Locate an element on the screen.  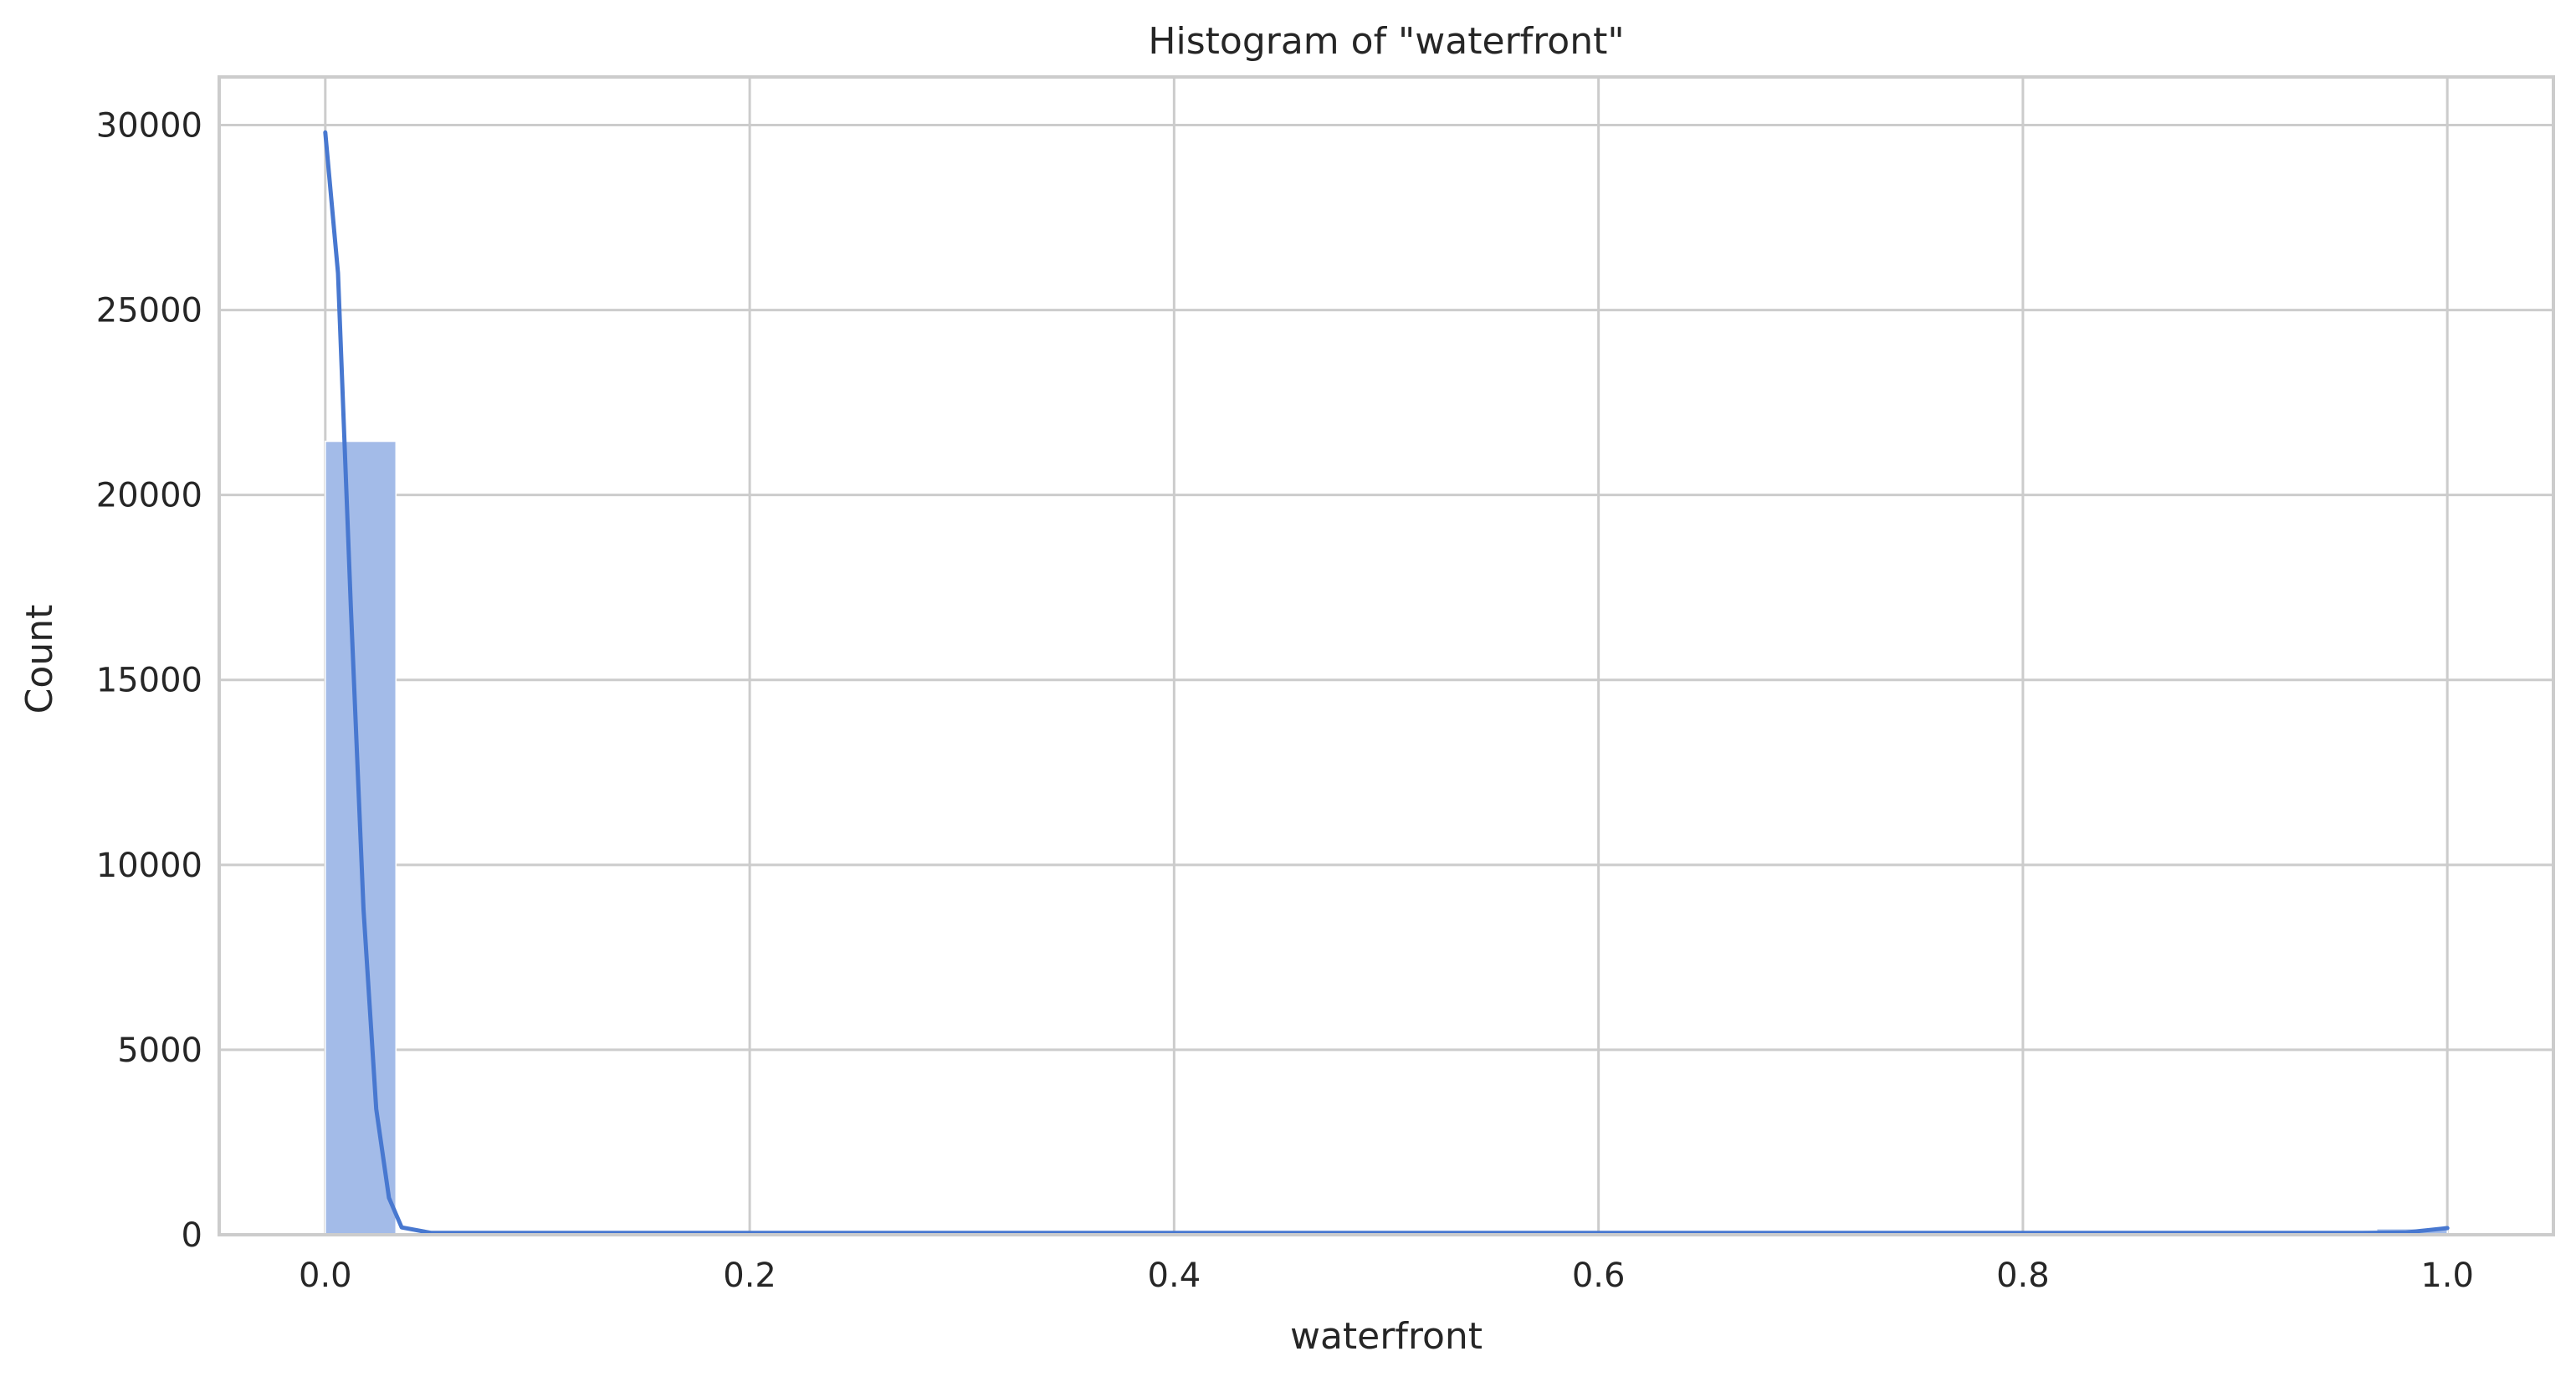
y-tick-label-3: 15000 is located at coordinates (149, 681).